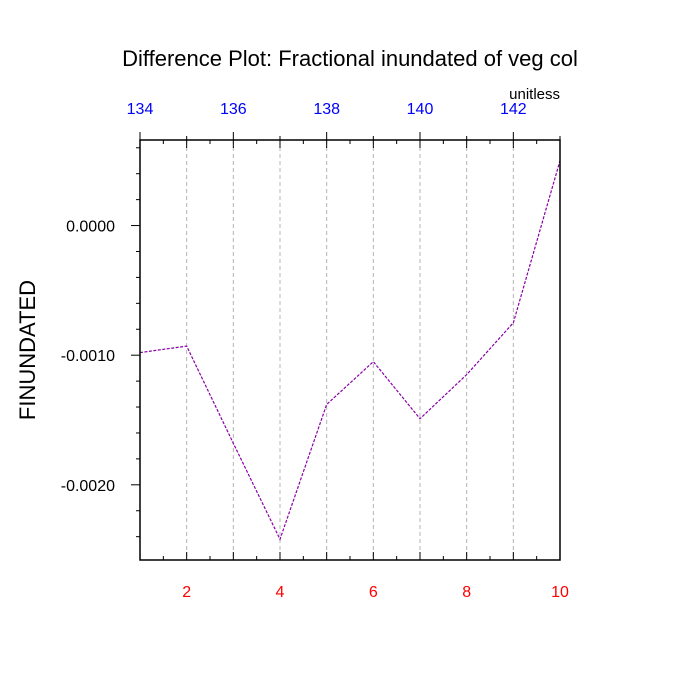 Image resolution: width=700 pixels, height=700 pixels. I want to click on x-bottom-tick-label: 6, so click(373, 592).